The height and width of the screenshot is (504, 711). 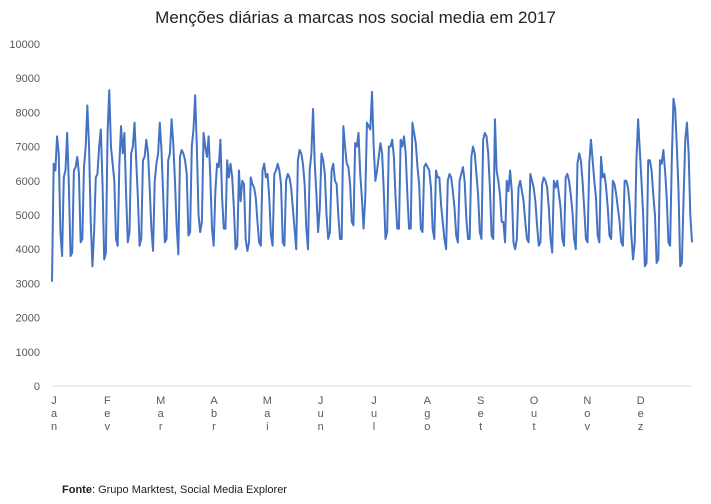 I want to click on y-tick-label: 2000, so click(x=28, y=319).